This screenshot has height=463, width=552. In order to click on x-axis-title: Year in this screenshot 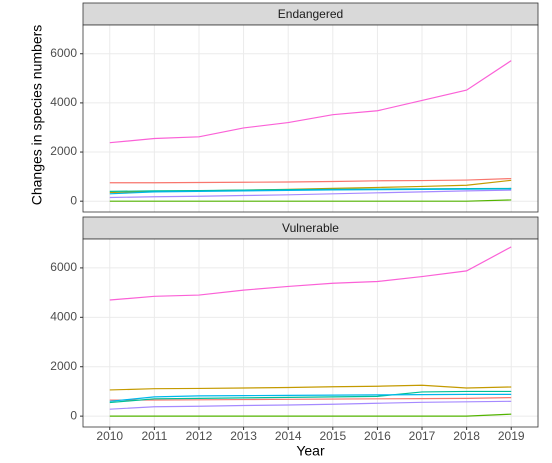, I will do `click(310, 451)`.